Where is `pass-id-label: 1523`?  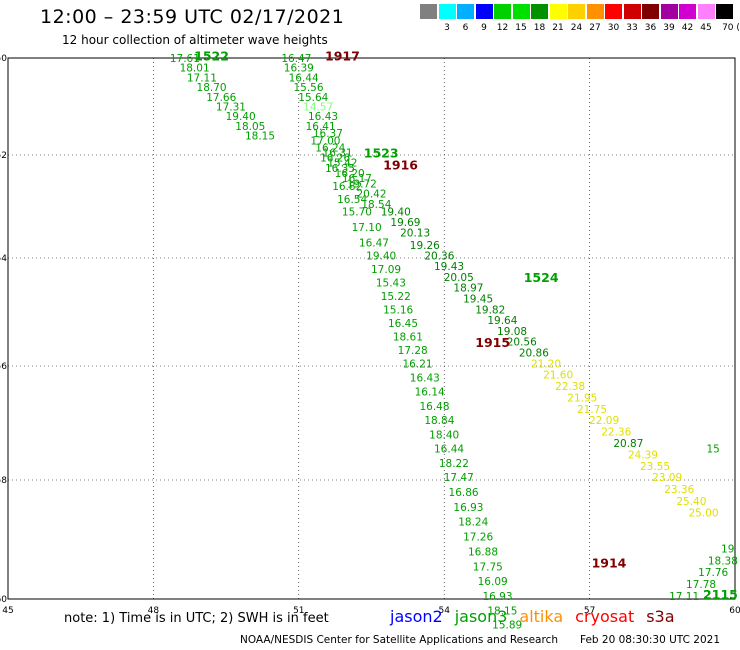
pass-id-label: 1523 is located at coordinates (381, 153).